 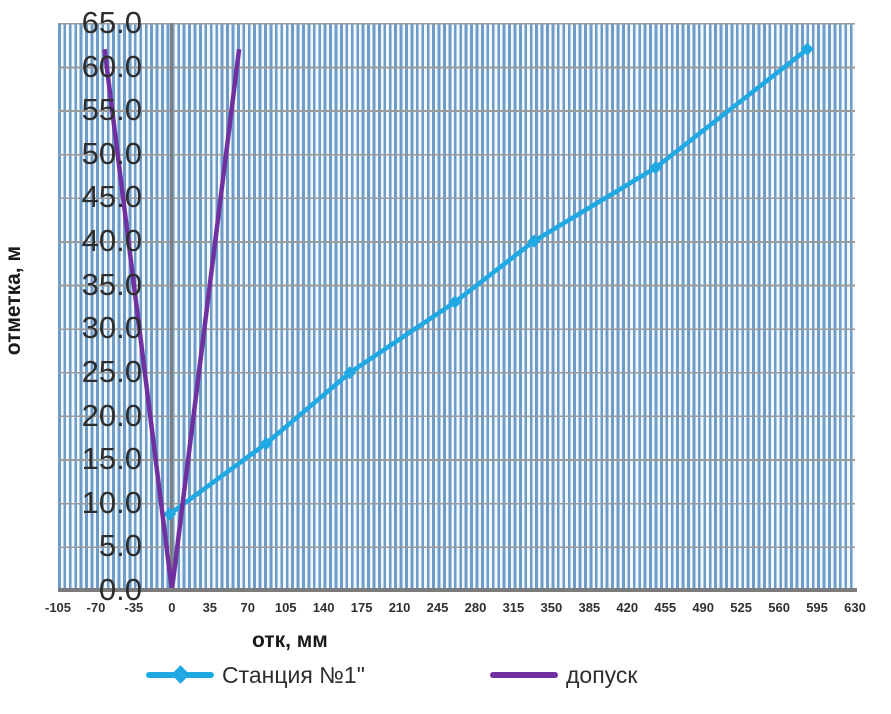 I want to click on x-tick-label: -105, so click(x=58, y=607).